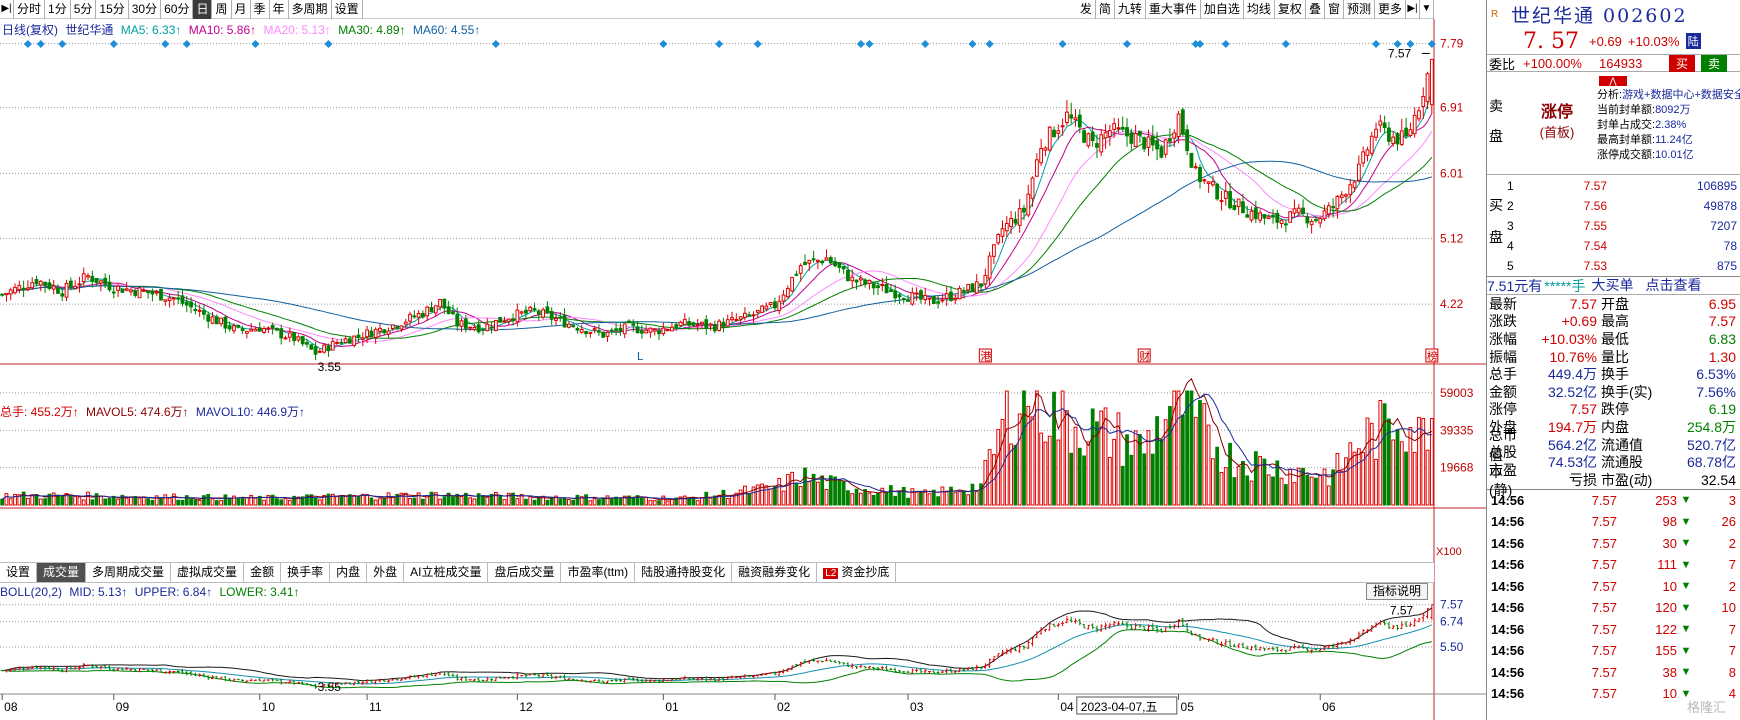  What do you see at coordinates (279, 9) in the screenshot?
I see `period-tab: 年` at bounding box center [279, 9].